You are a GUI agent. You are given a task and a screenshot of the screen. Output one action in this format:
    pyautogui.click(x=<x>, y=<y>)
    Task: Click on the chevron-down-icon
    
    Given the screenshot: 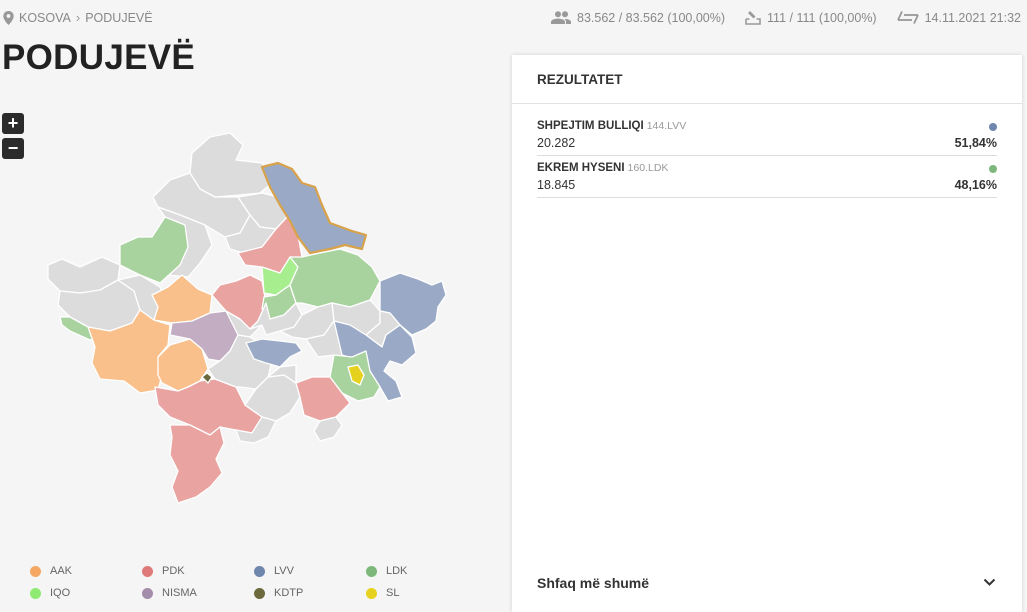 What is the action you would take?
    pyautogui.click(x=989, y=582)
    